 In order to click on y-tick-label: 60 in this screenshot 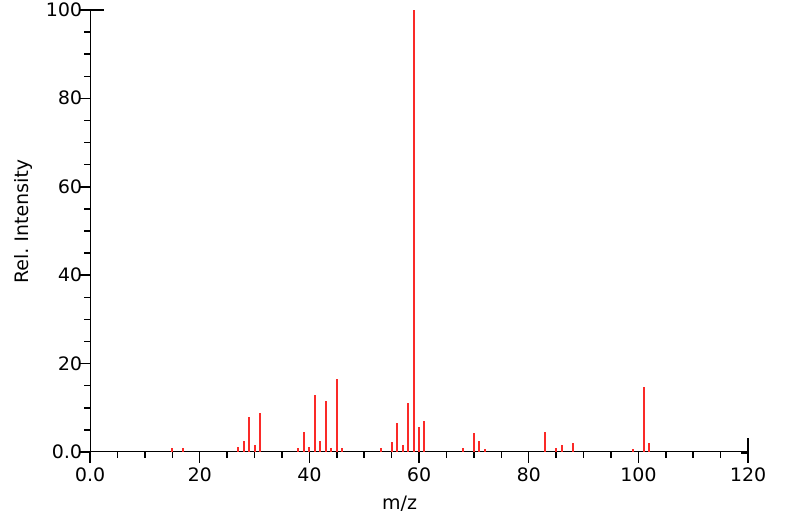, I will do `click(69, 186)`.